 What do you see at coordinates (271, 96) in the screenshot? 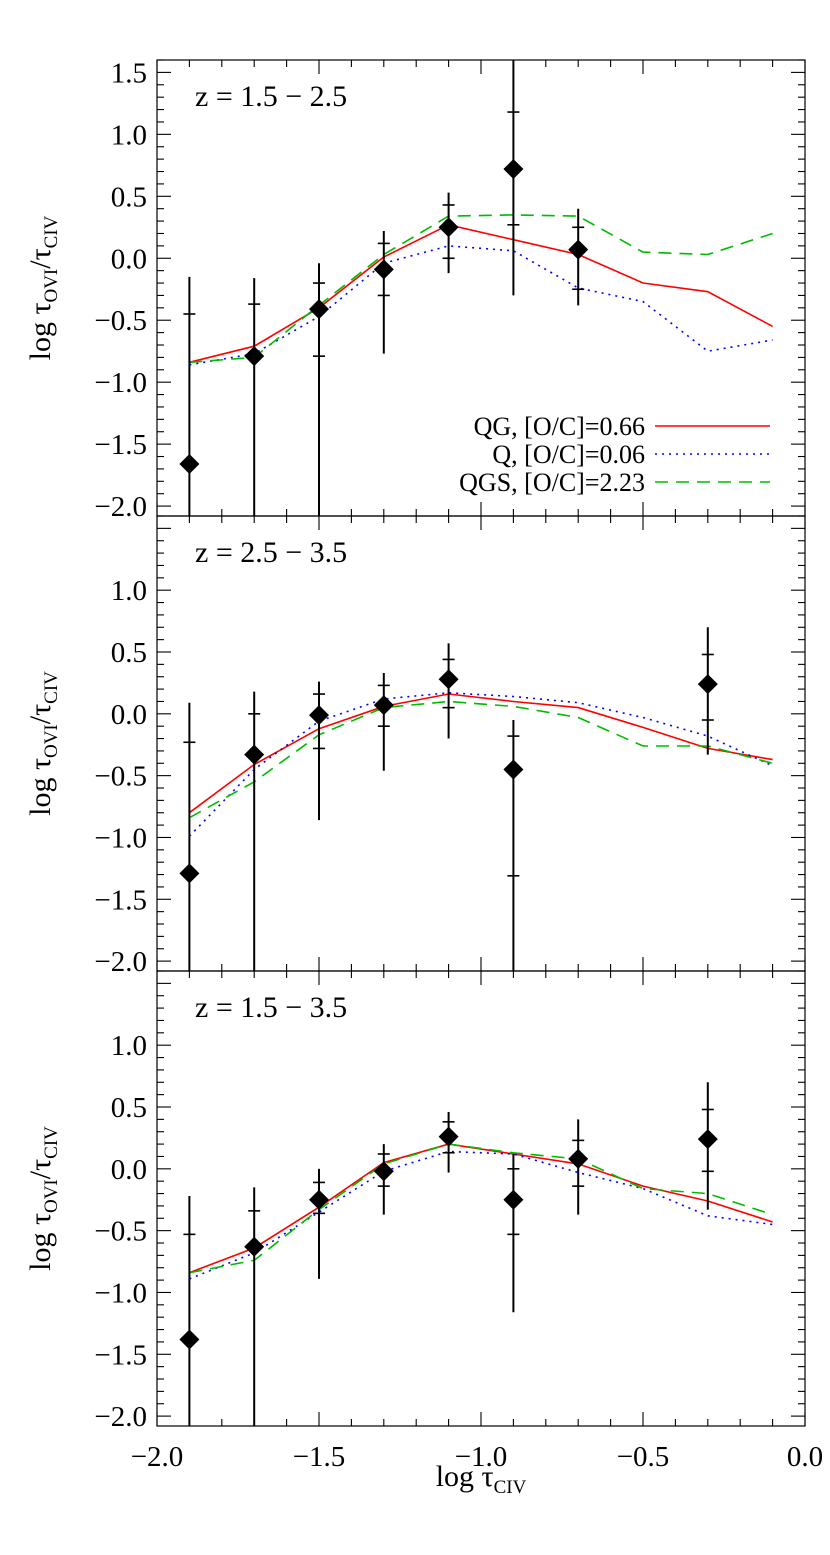
I see `panel-label: z = 1.5 − 2.5` at bounding box center [271, 96].